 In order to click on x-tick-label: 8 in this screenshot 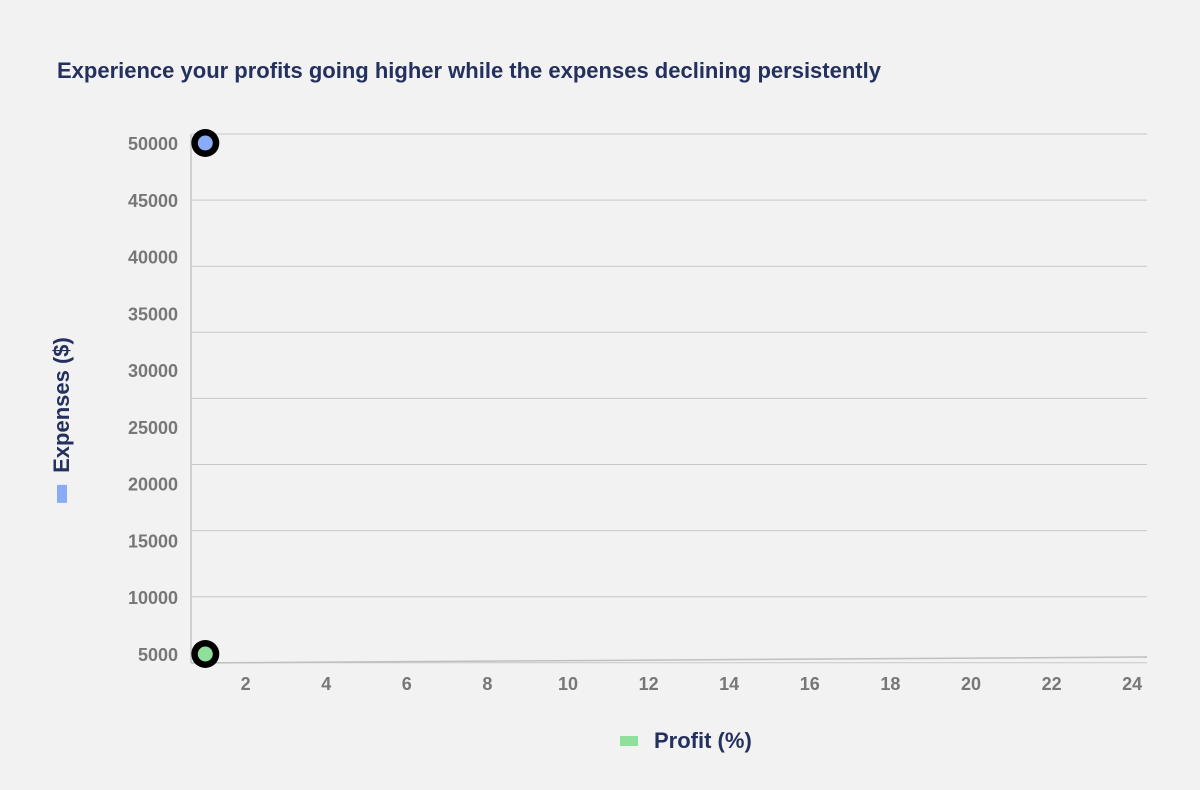, I will do `click(487, 684)`.